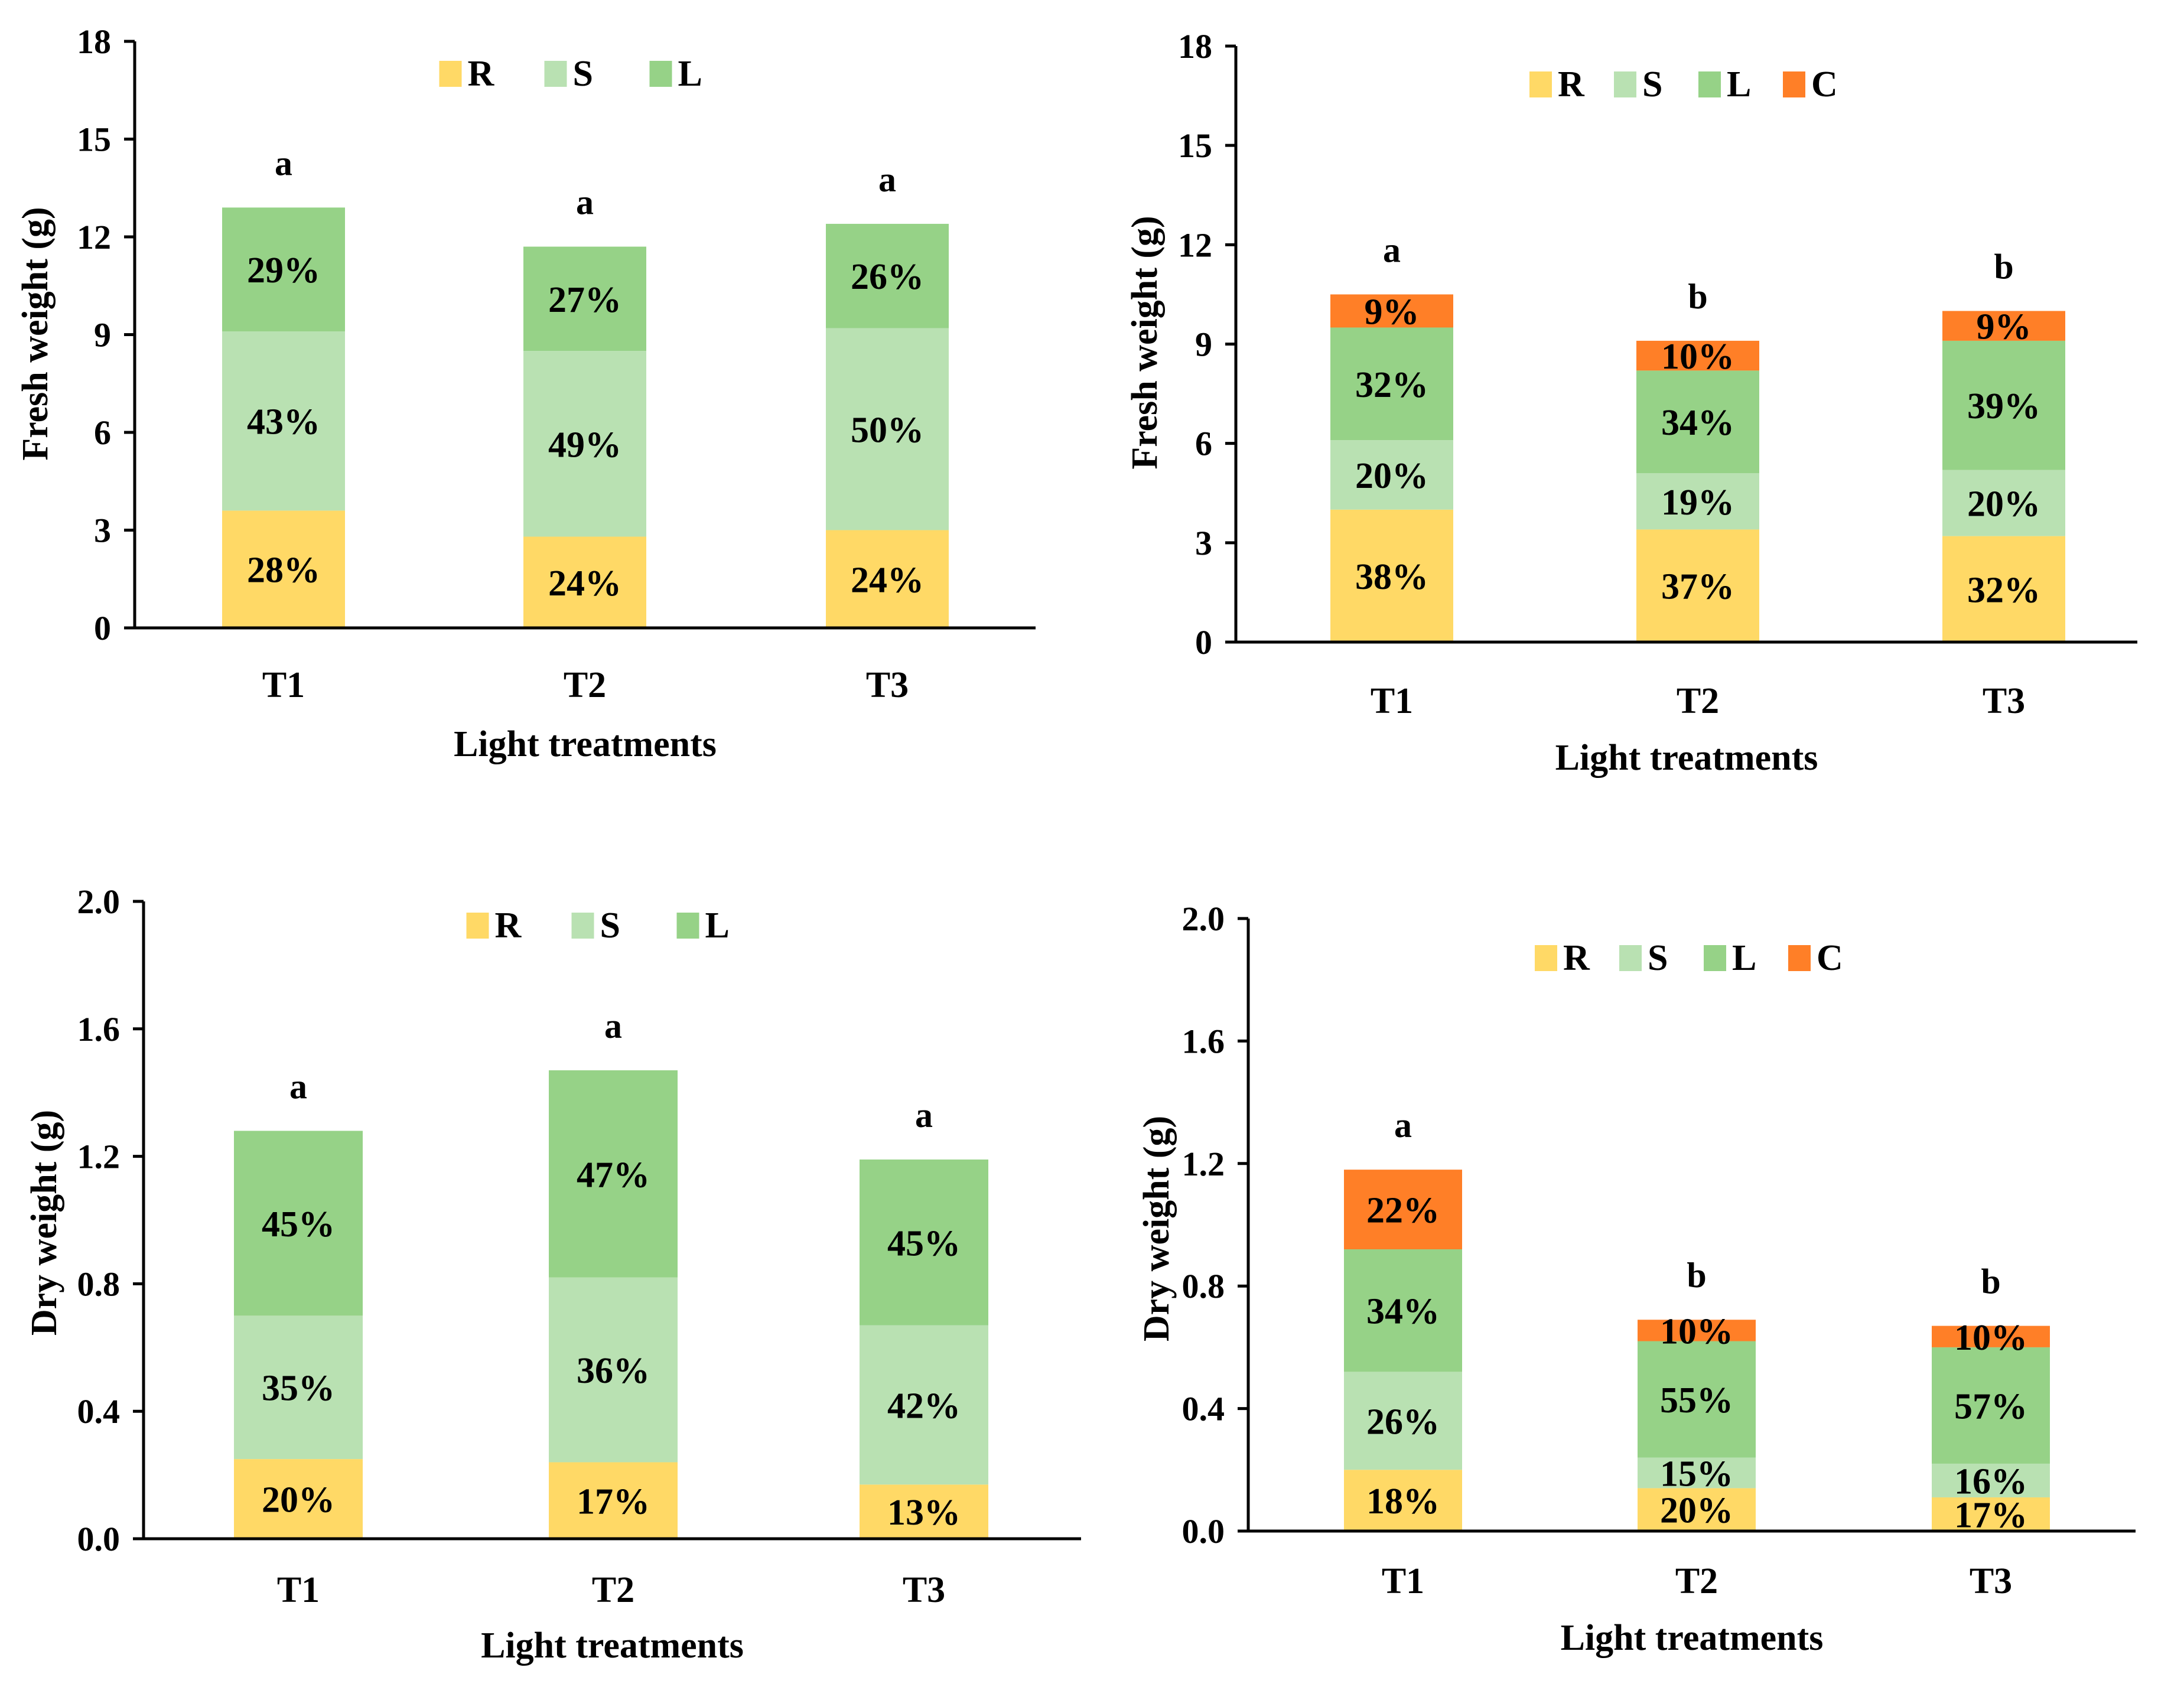 The image size is (2184, 1687). I want to click on data-label-R-T2: 17%, so click(613, 1501).